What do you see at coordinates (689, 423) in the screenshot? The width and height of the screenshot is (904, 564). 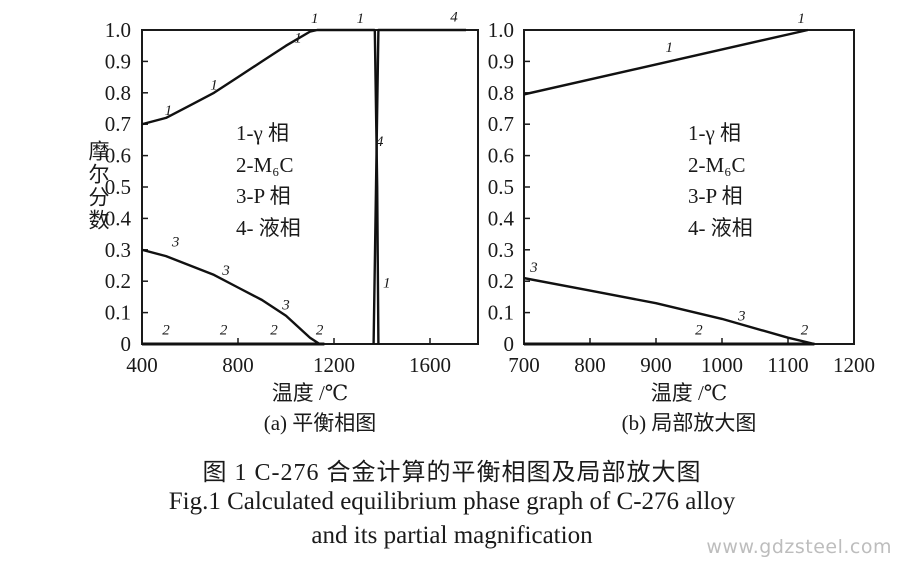 I see `panel-b-panel-label: (b) 局部放大图` at bounding box center [689, 423].